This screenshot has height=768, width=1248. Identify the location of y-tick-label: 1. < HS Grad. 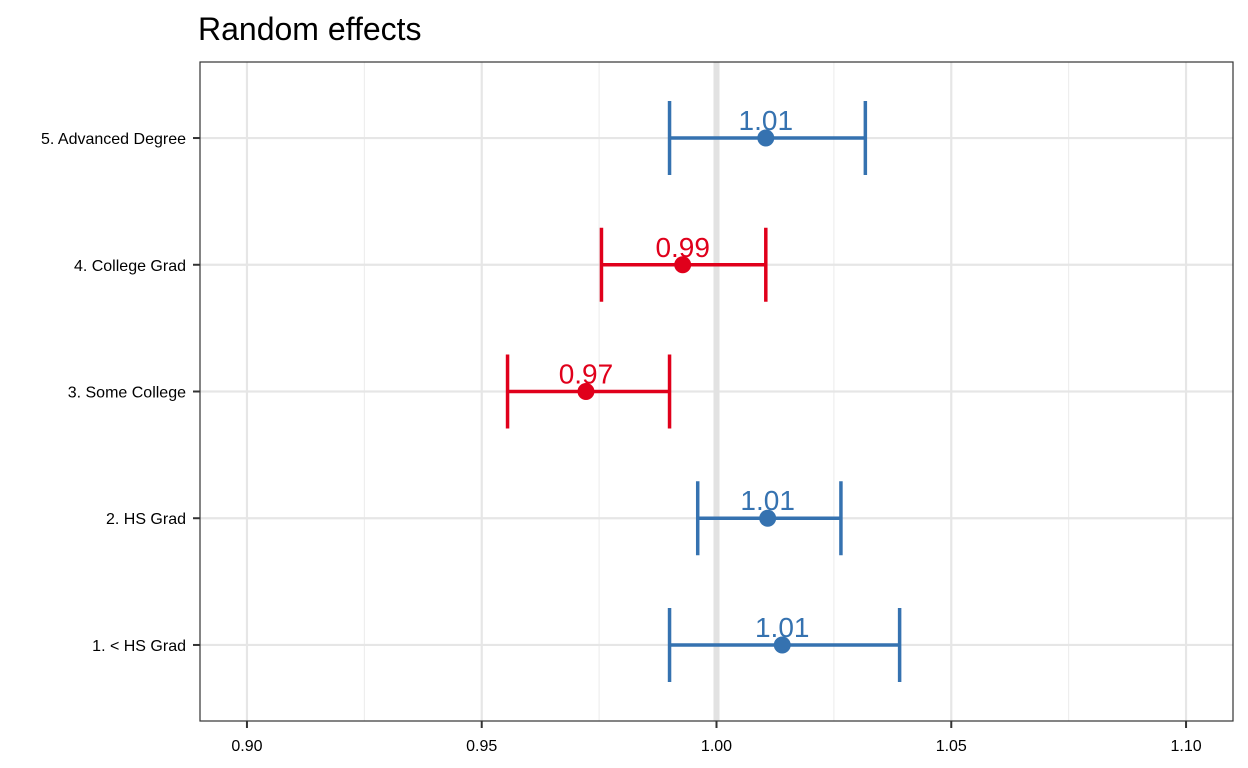
(139, 646).